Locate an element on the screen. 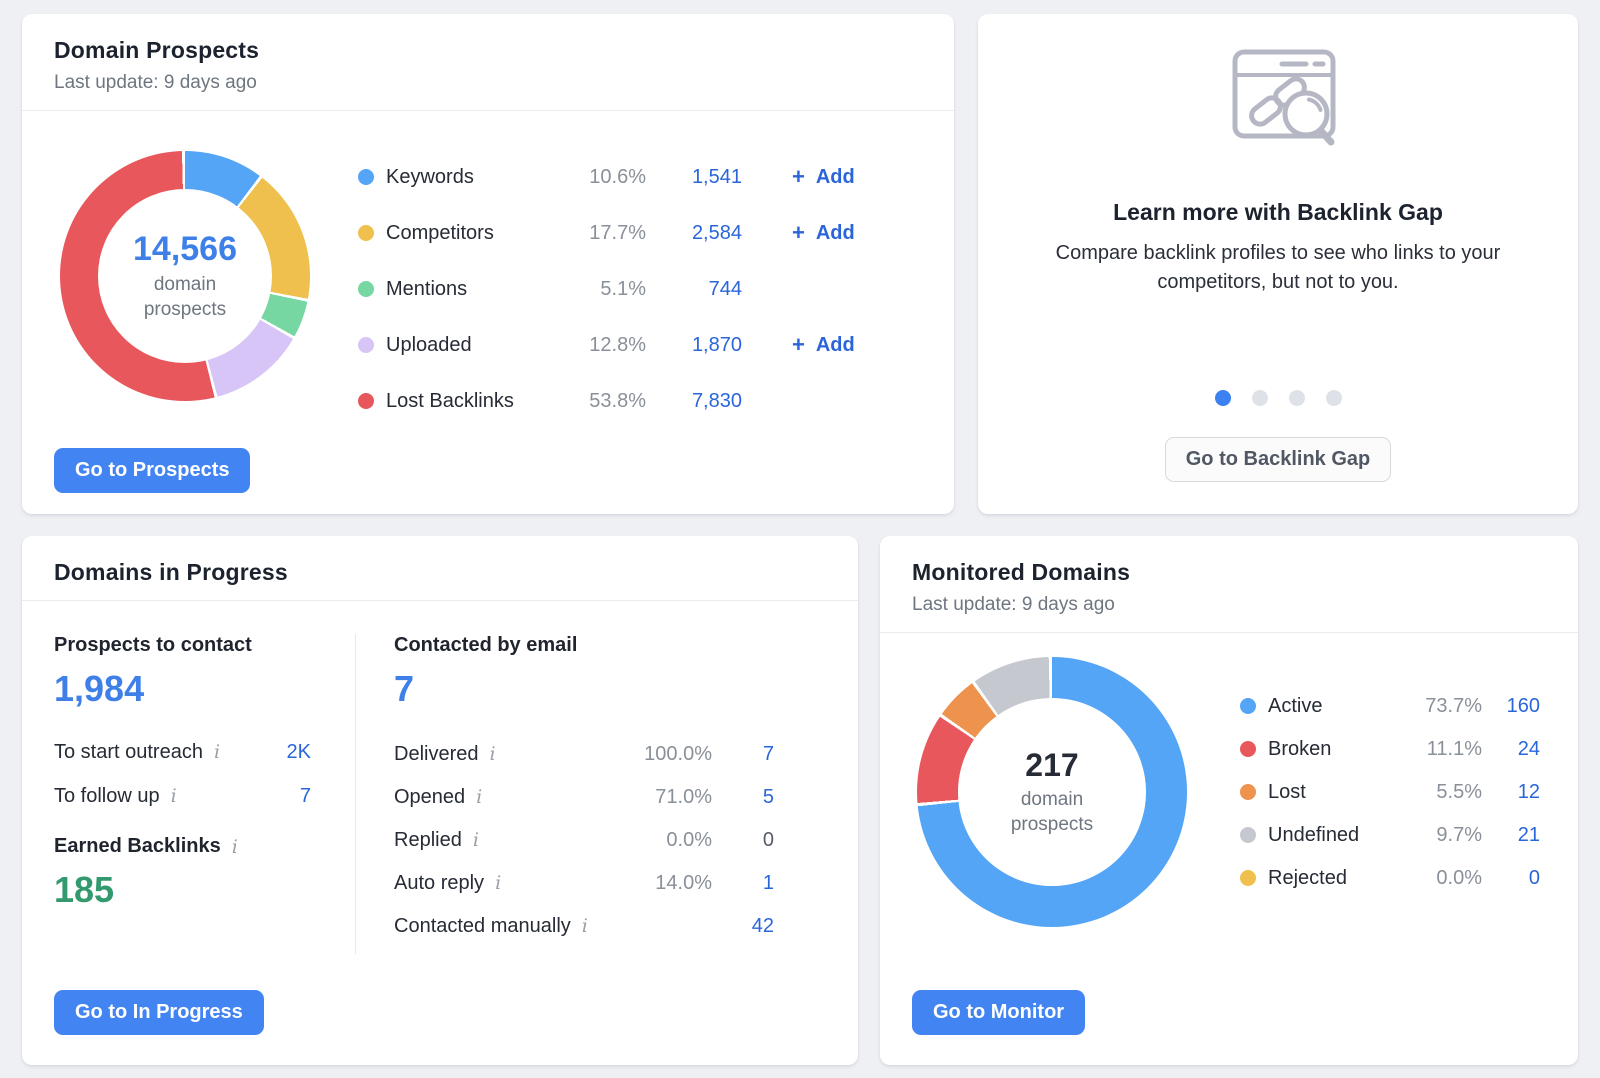 The image size is (1600, 1078). go-to-backlink-gap-button: Go to Backlink Gap is located at coordinates (1278, 459).